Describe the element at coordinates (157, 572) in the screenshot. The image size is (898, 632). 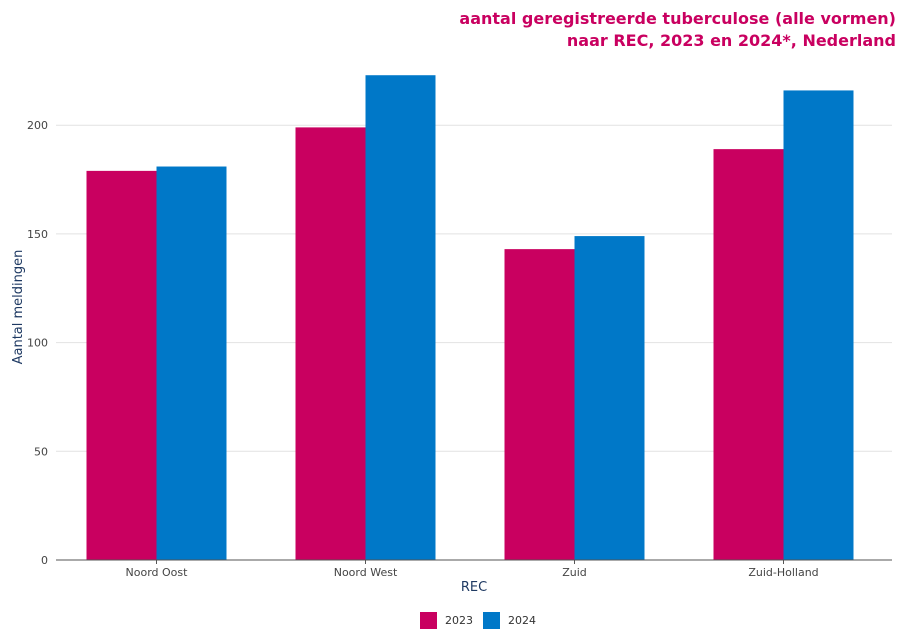
I see `x-tick-label-noord-oost: Noord Oost` at that location.